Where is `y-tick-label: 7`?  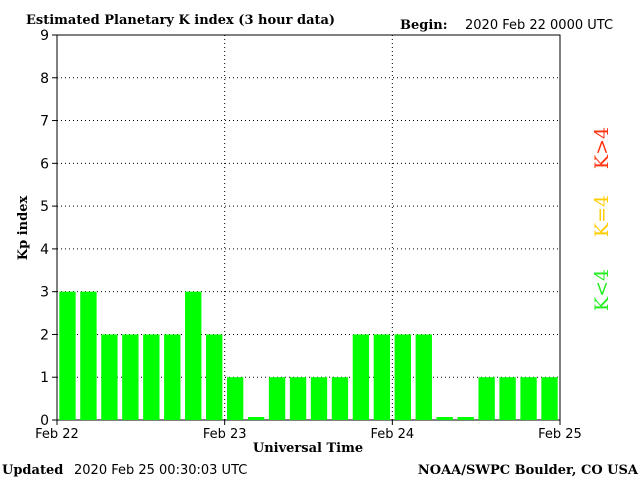 y-tick-label: 7 is located at coordinates (44, 122).